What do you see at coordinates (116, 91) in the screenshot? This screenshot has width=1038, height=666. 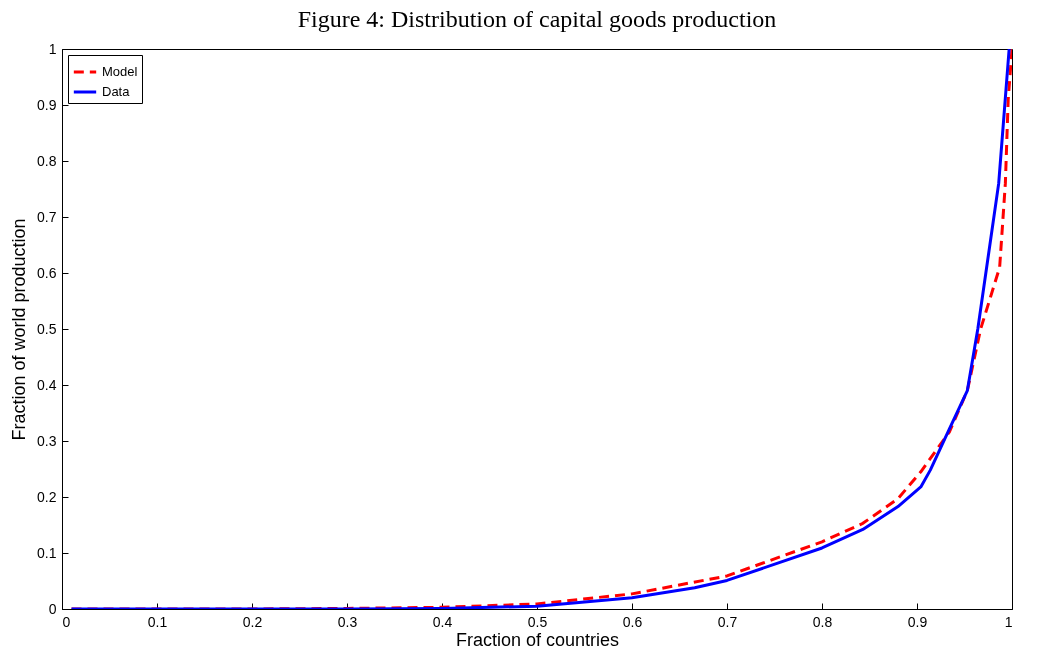 I see `legend-label: Data` at bounding box center [116, 91].